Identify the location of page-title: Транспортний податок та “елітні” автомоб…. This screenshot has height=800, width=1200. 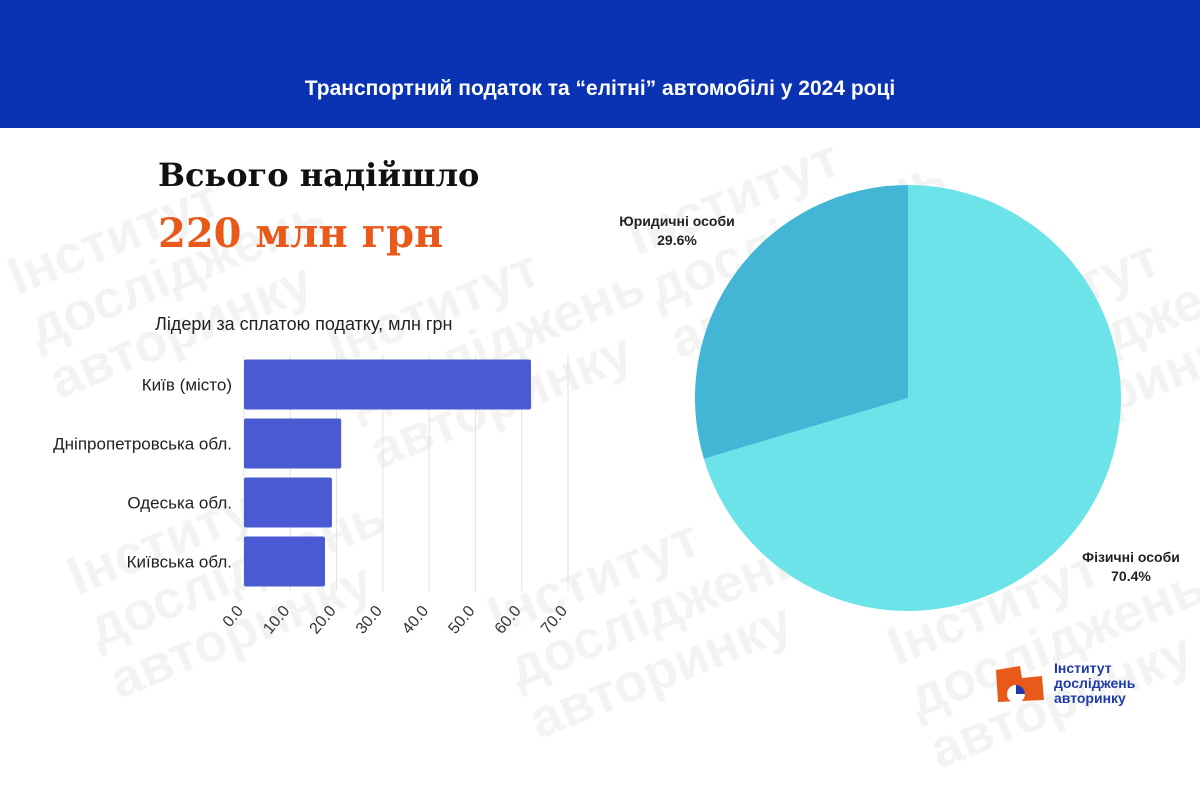
(600, 88).